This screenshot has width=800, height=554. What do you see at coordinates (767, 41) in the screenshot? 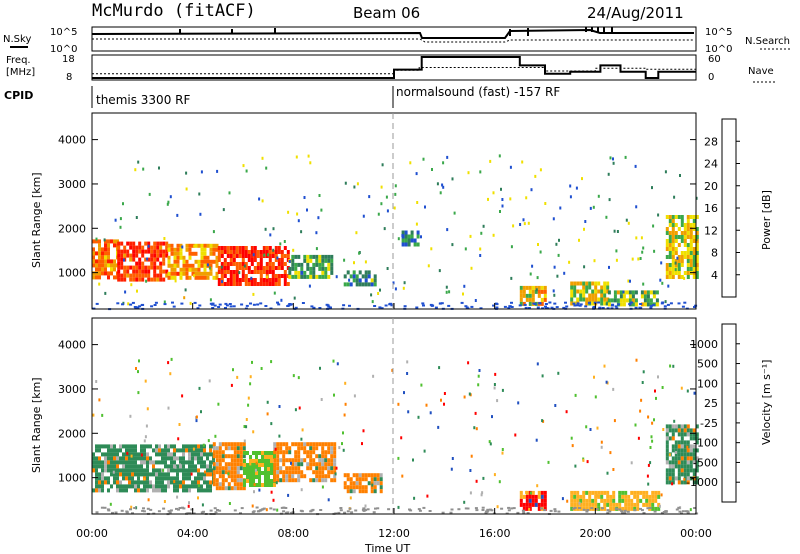
I see `noise-search-label: N.Search` at bounding box center [767, 41].